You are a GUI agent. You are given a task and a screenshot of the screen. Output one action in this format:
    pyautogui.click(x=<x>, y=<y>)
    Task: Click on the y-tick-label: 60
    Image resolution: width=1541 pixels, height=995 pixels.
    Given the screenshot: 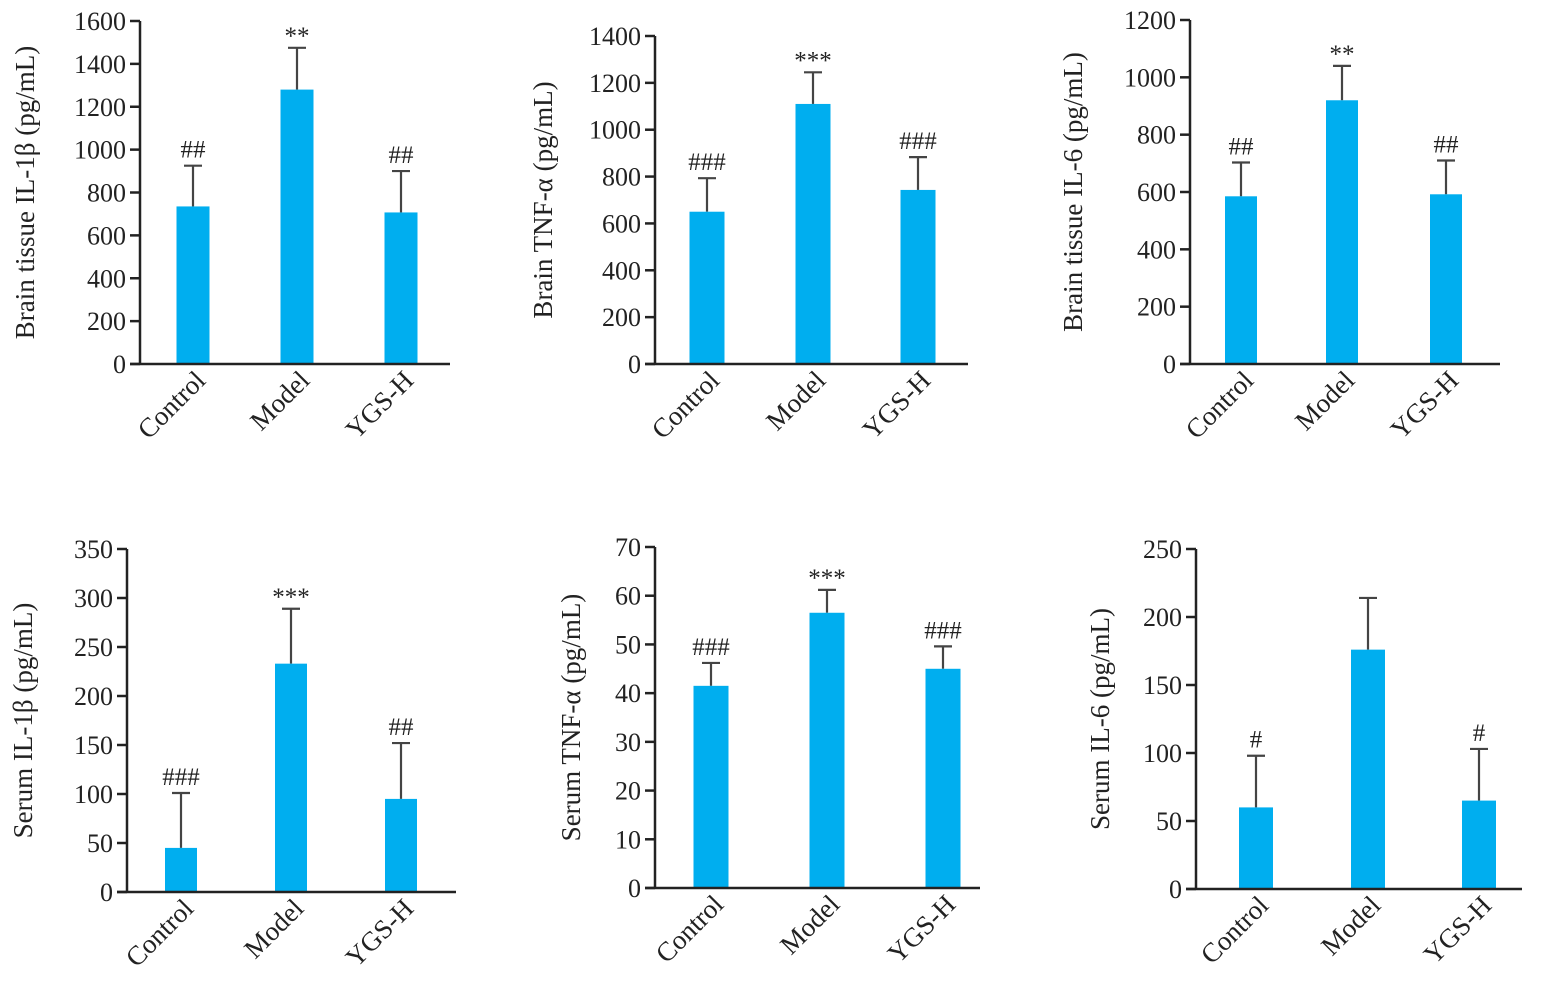 What is the action you would take?
    pyautogui.click(x=628, y=596)
    